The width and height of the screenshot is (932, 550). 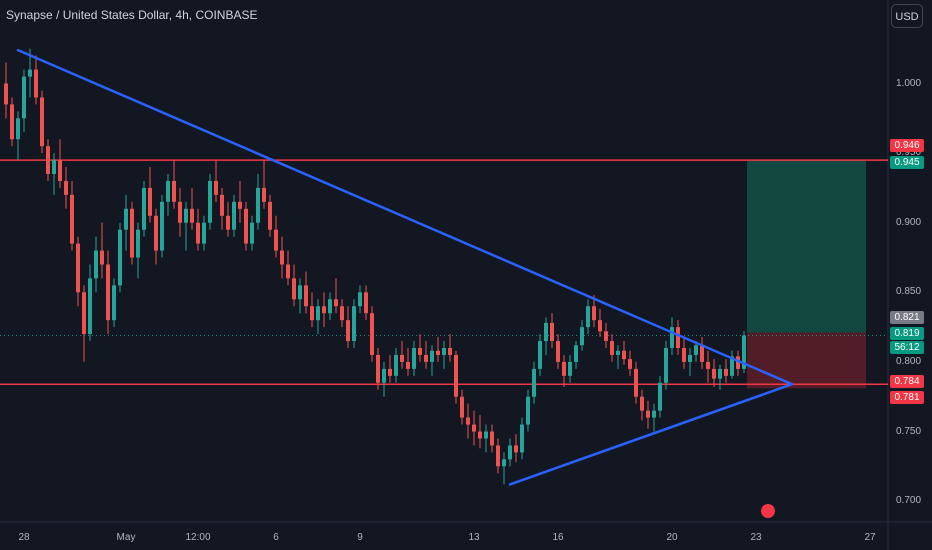 What do you see at coordinates (907, 16) in the screenshot?
I see `currency-button: USD` at bounding box center [907, 16].